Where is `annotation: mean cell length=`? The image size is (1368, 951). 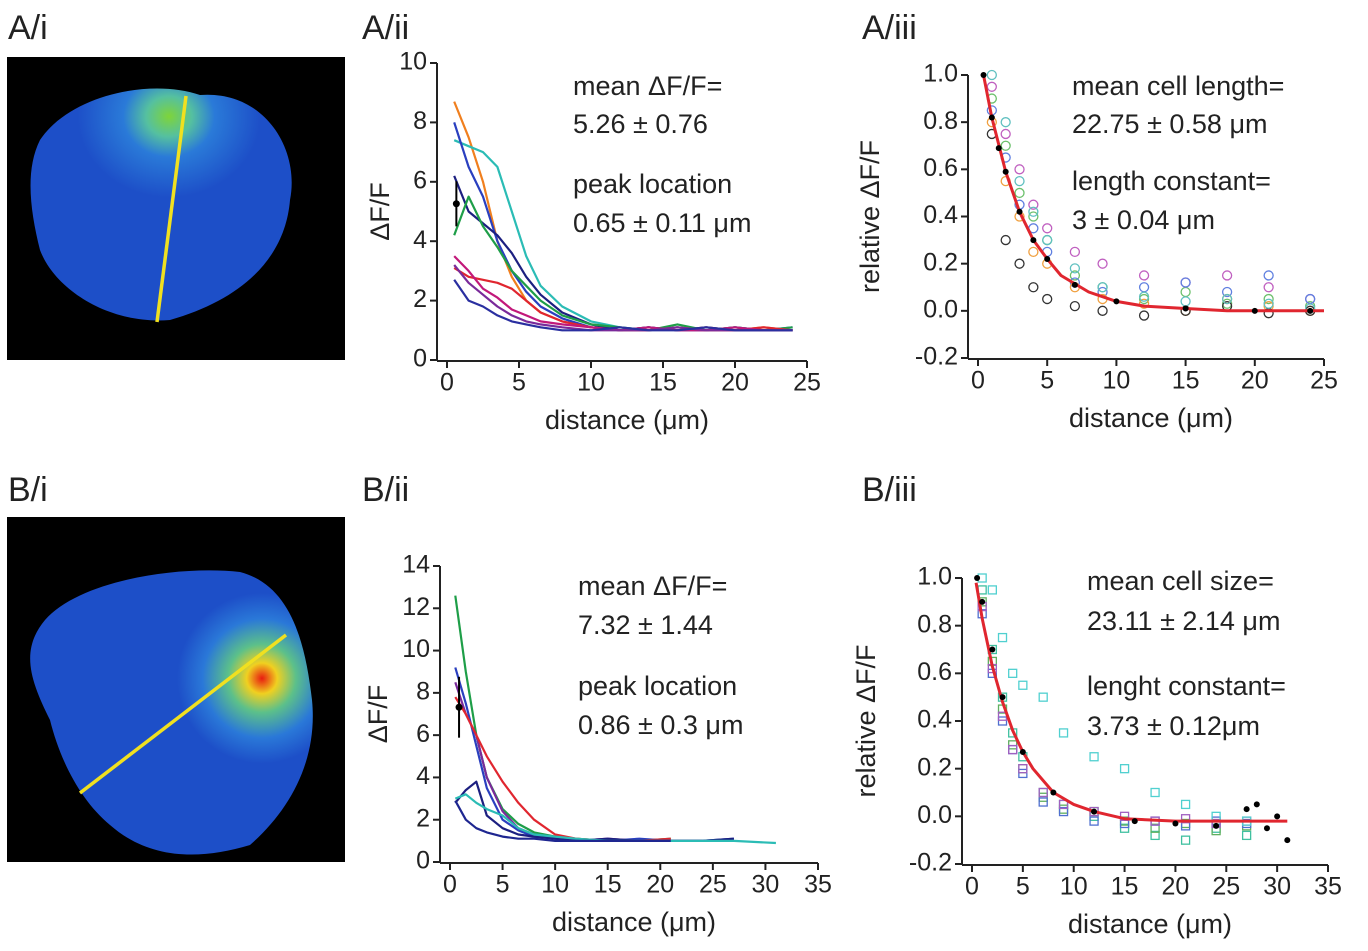
annotation: mean cell length= is located at coordinates (1178, 86).